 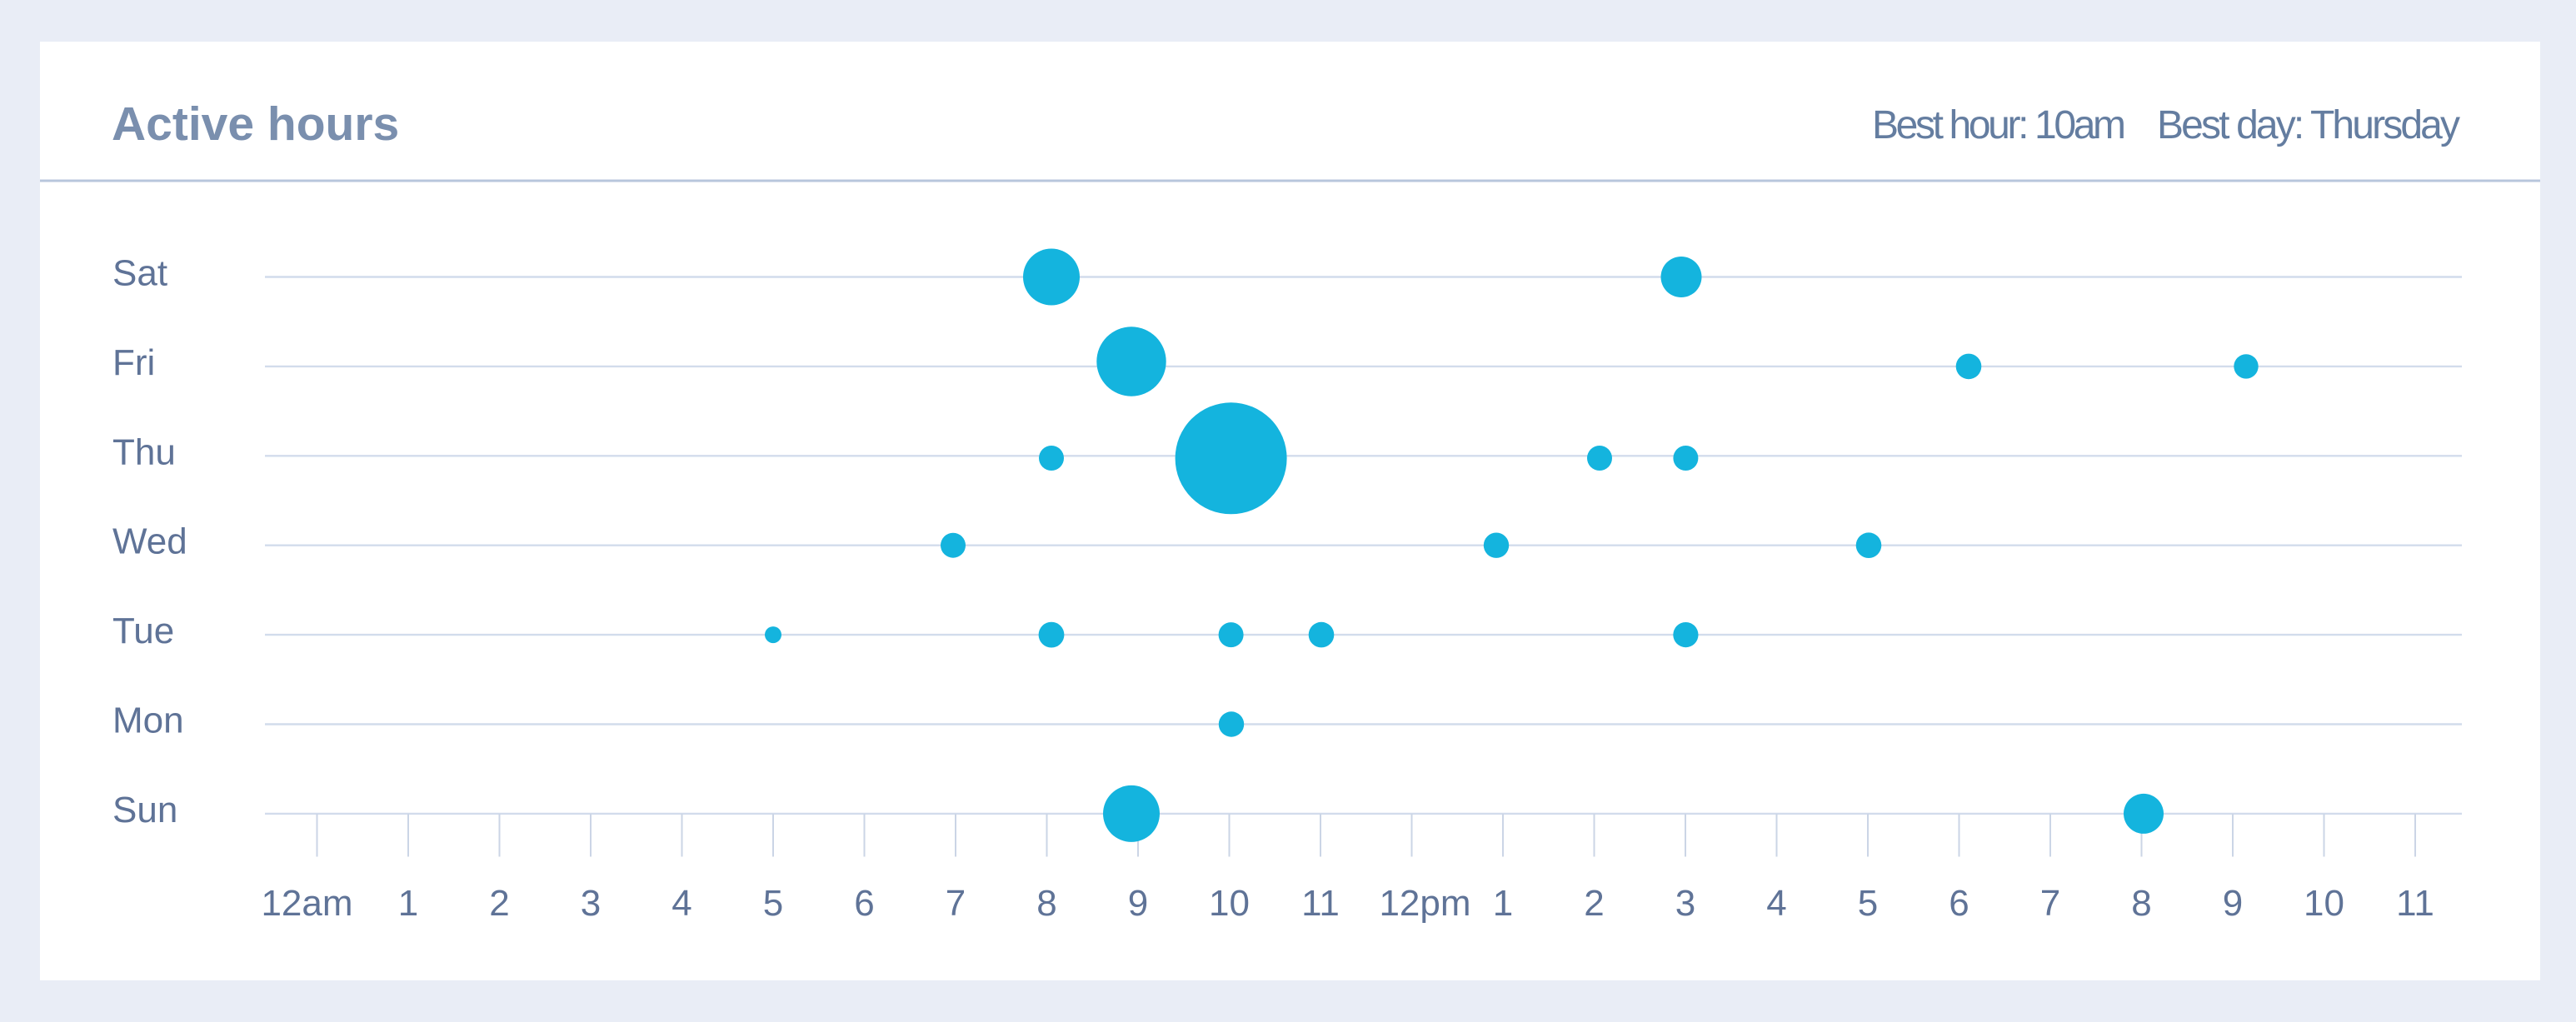 I want to click on svg-text: Tue, so click(x=143, y=631).